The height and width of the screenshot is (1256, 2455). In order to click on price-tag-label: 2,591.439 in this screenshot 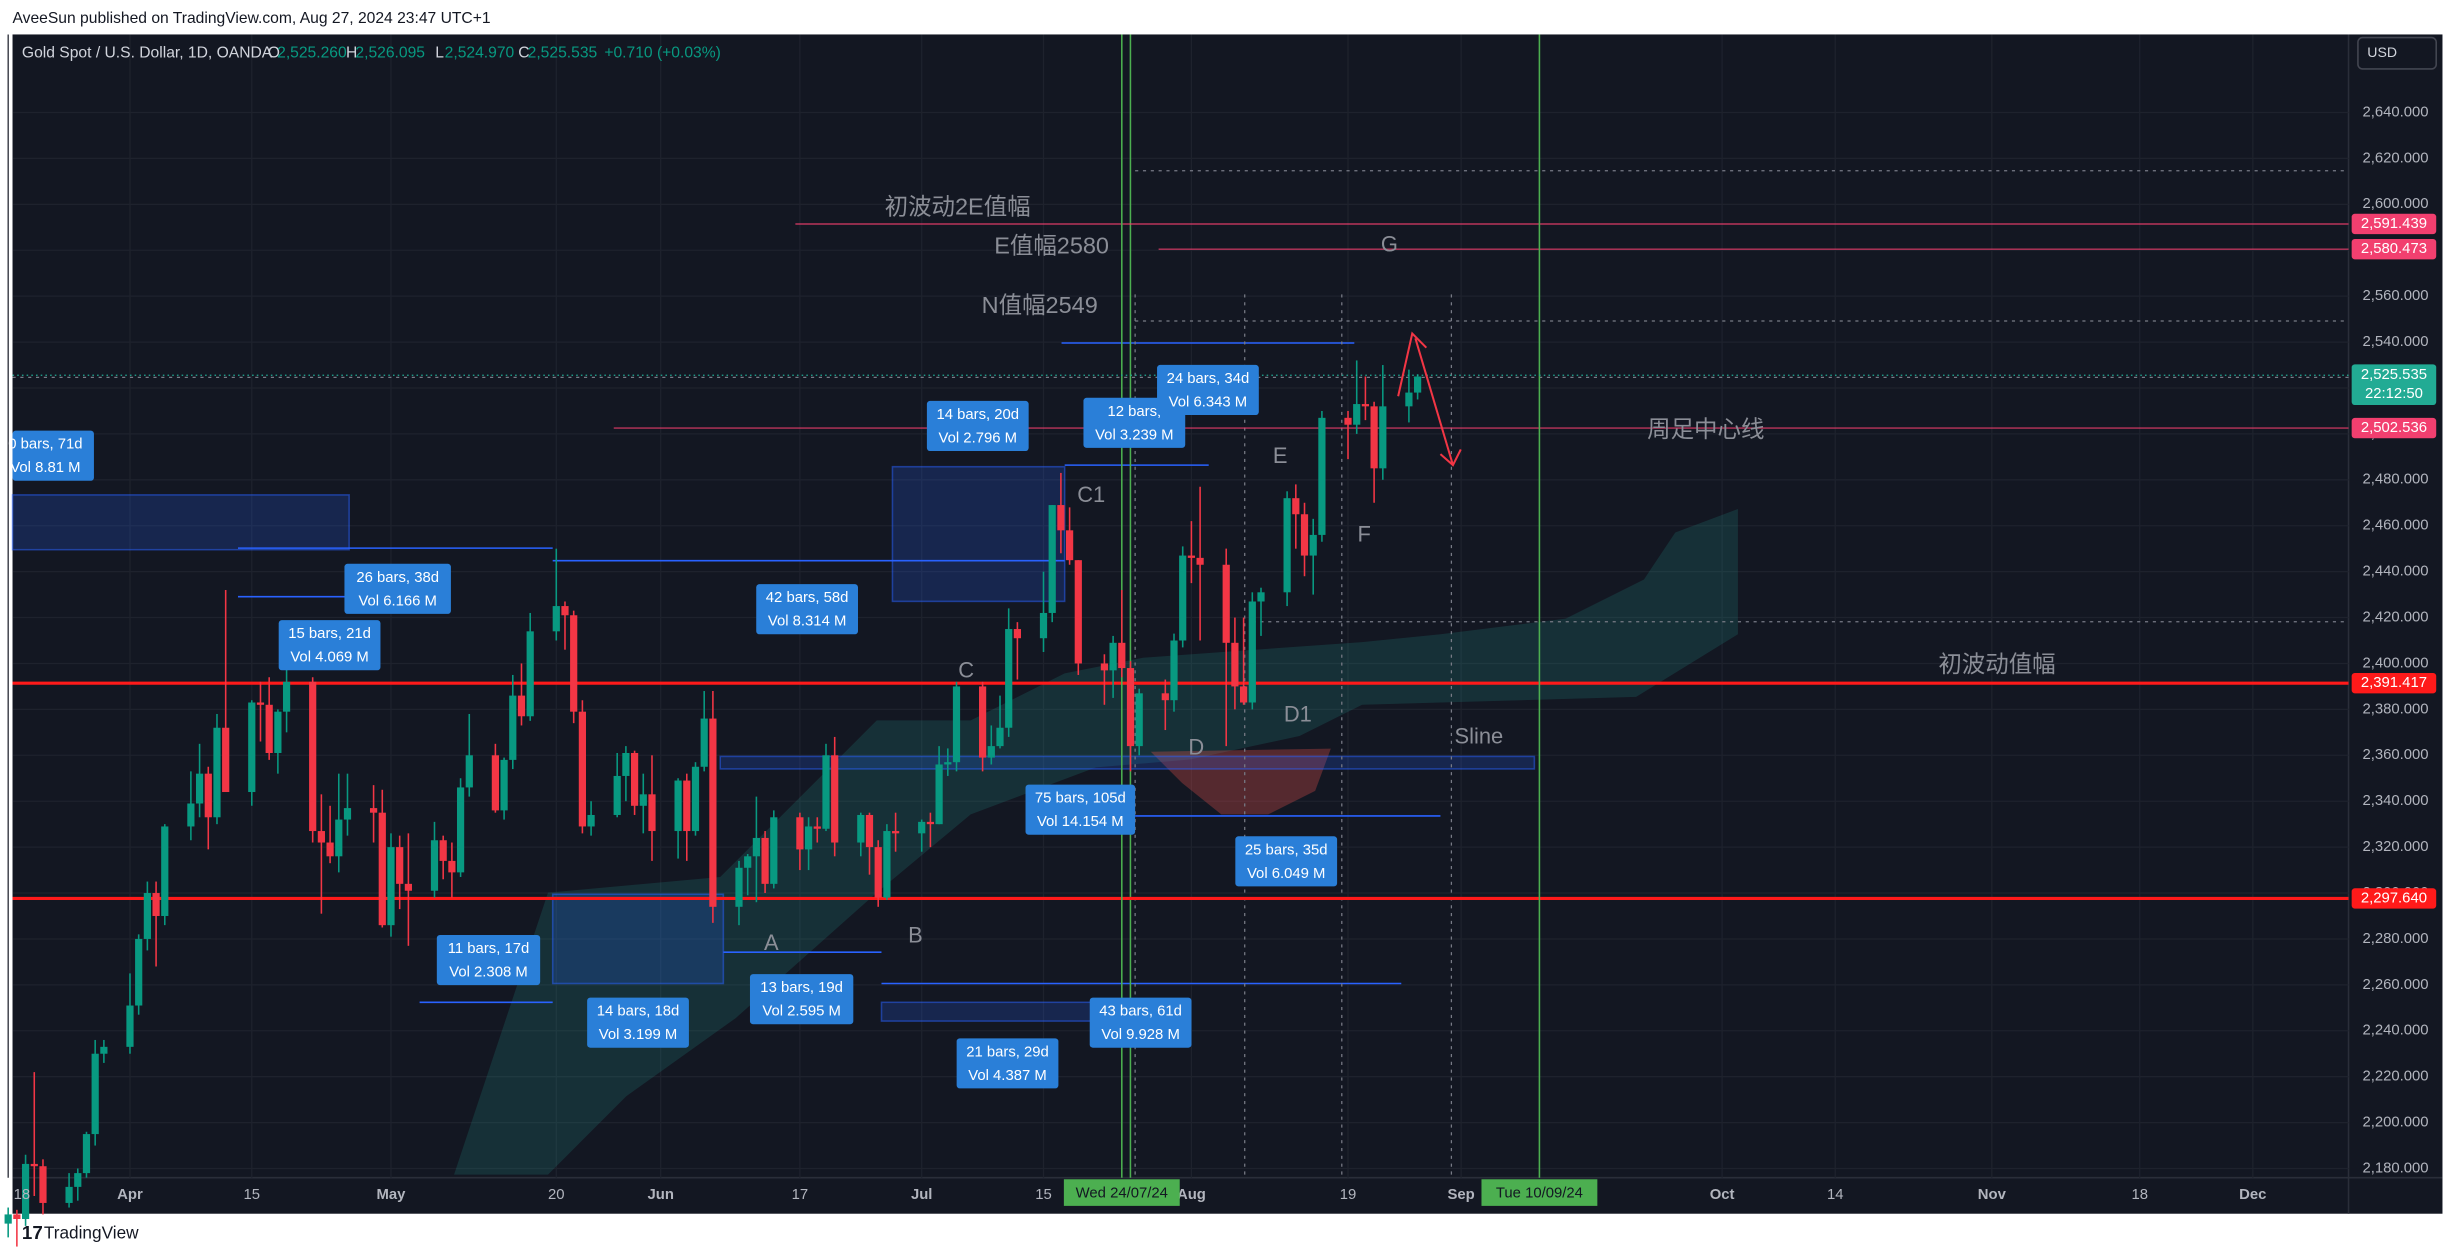, I will do `click(2394, 224)`.